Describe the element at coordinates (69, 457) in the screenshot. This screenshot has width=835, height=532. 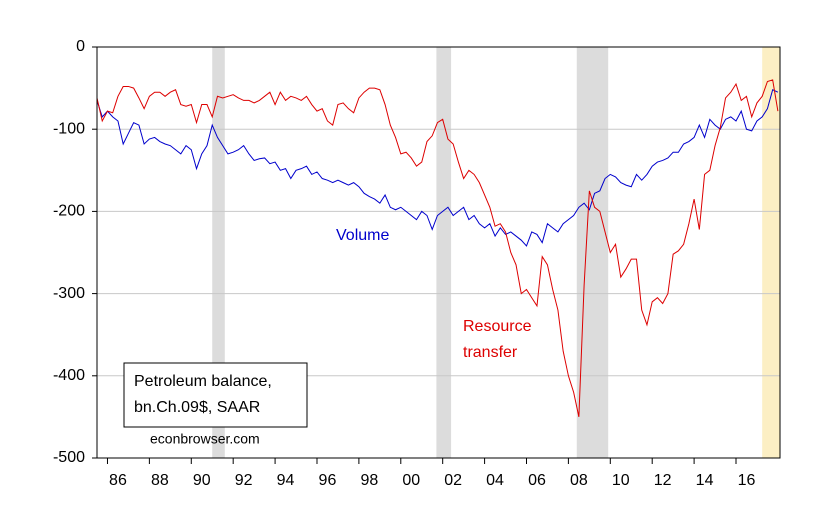
I see `y-tick-label: -500` at that location.